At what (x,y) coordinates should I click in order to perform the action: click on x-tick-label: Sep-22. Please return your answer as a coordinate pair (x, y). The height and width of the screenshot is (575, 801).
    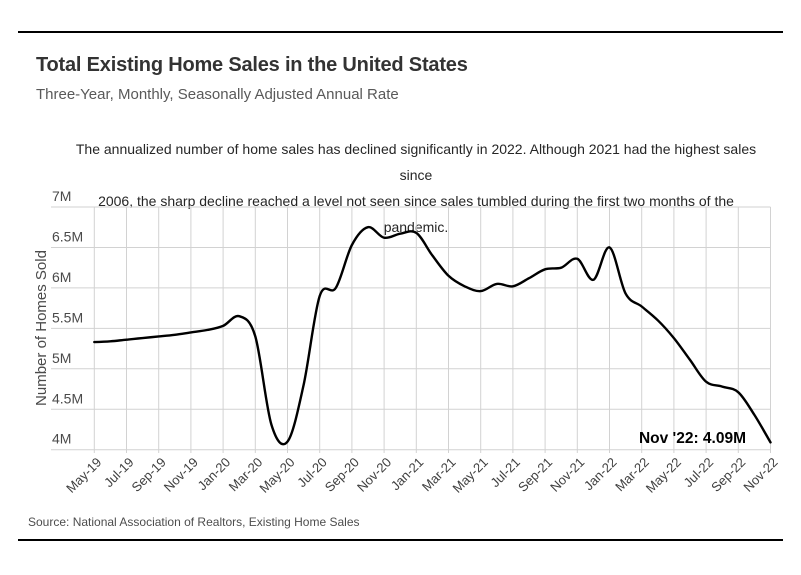
    Looking at the image, I should click on (728, 475).